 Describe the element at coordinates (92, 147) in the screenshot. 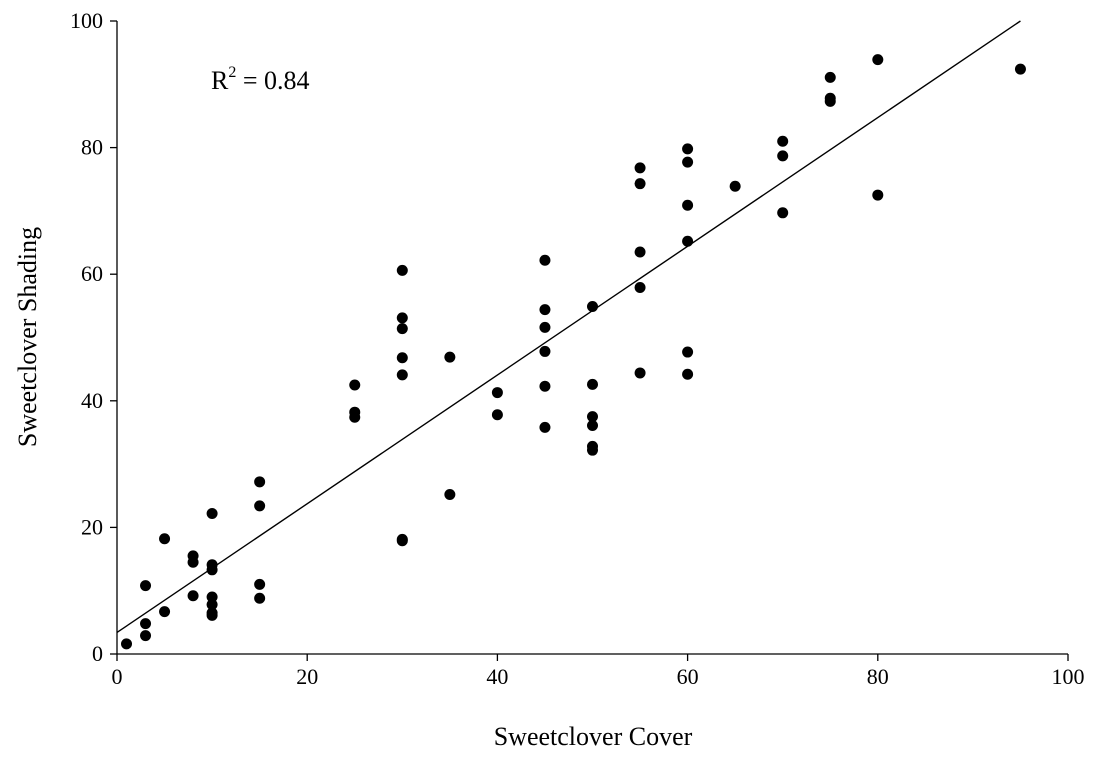

I see `y-tick-label: 80` at that location.